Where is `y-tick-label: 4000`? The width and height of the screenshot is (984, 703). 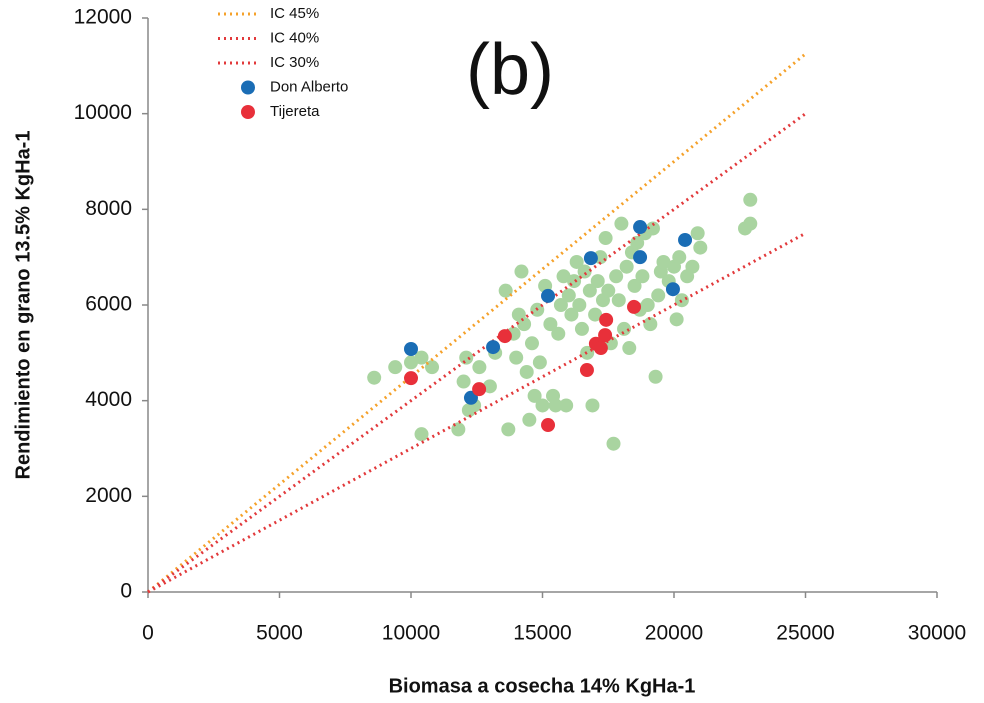
y-tick-label: 4000 is located at coordinates (108, 399).